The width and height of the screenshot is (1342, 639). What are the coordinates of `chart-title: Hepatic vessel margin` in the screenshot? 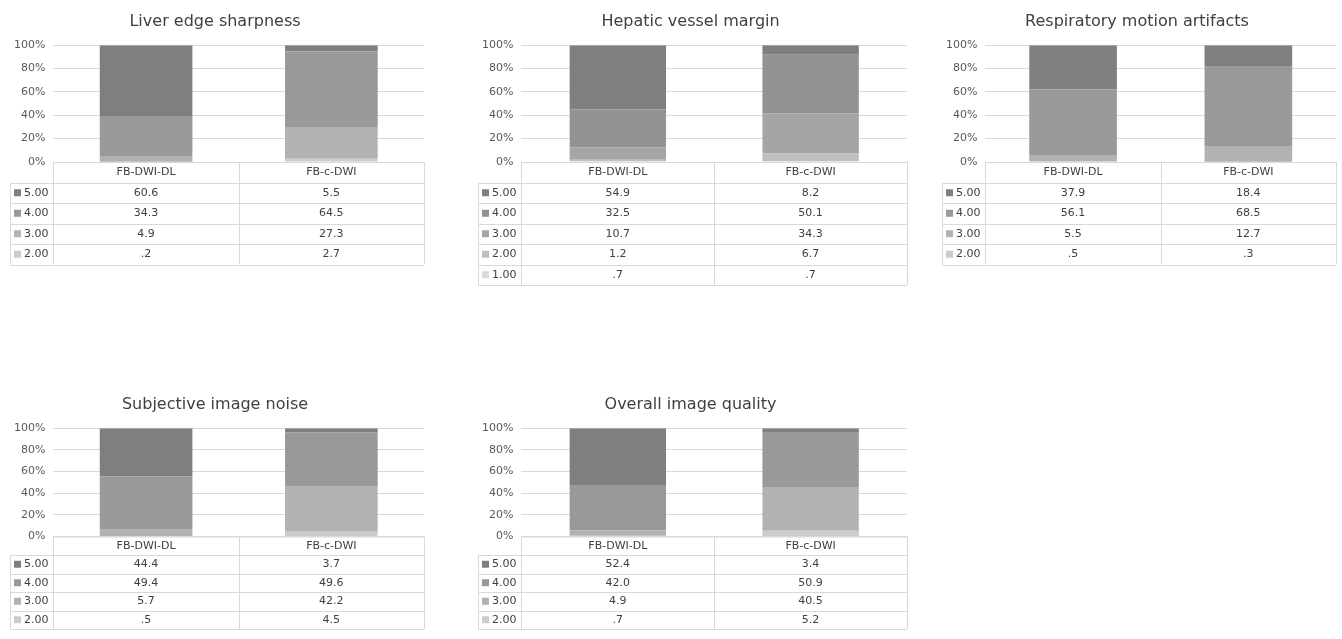 It's located at (690, 20).